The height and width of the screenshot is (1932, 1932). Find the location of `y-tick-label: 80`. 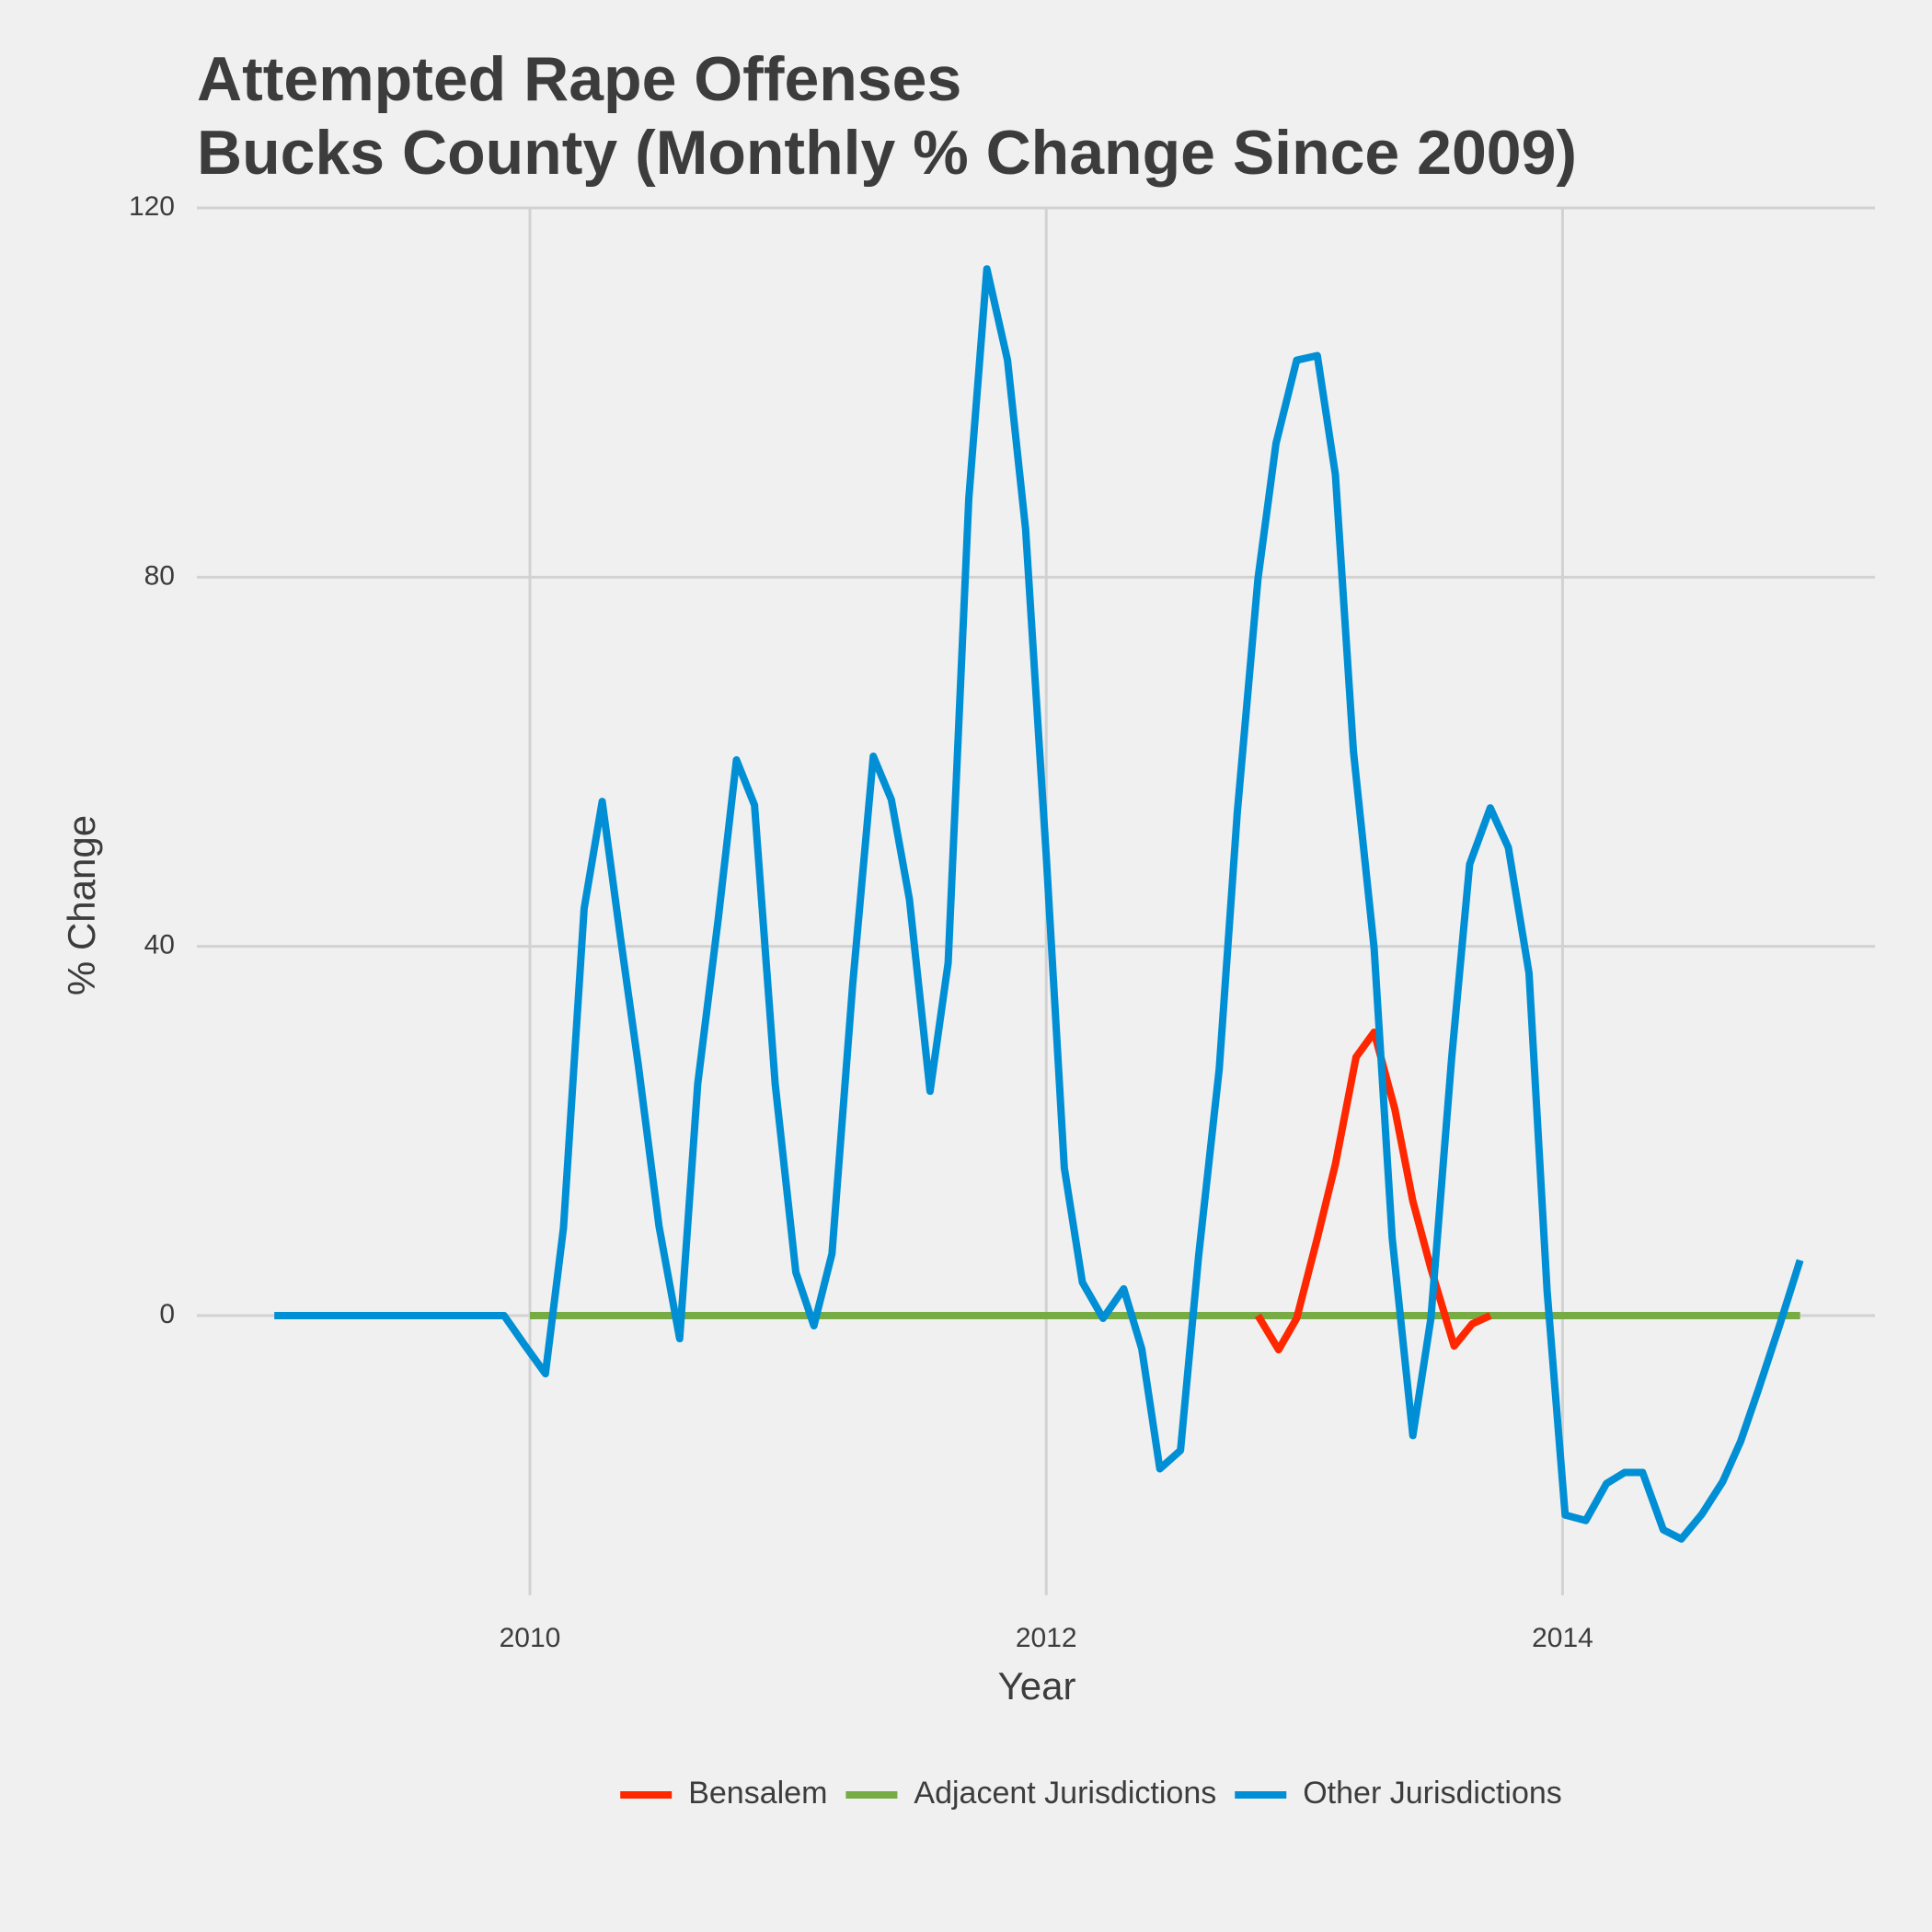

y-tick-label: 80 is located at coordinates (159, 575).